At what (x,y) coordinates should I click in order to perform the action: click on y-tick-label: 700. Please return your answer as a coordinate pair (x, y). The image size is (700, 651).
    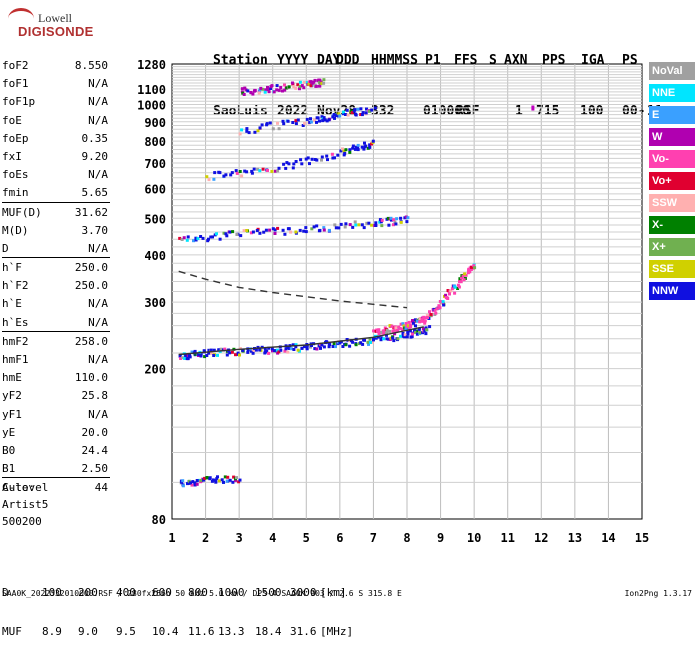
    Looking at the image, I should click on (155, 164).